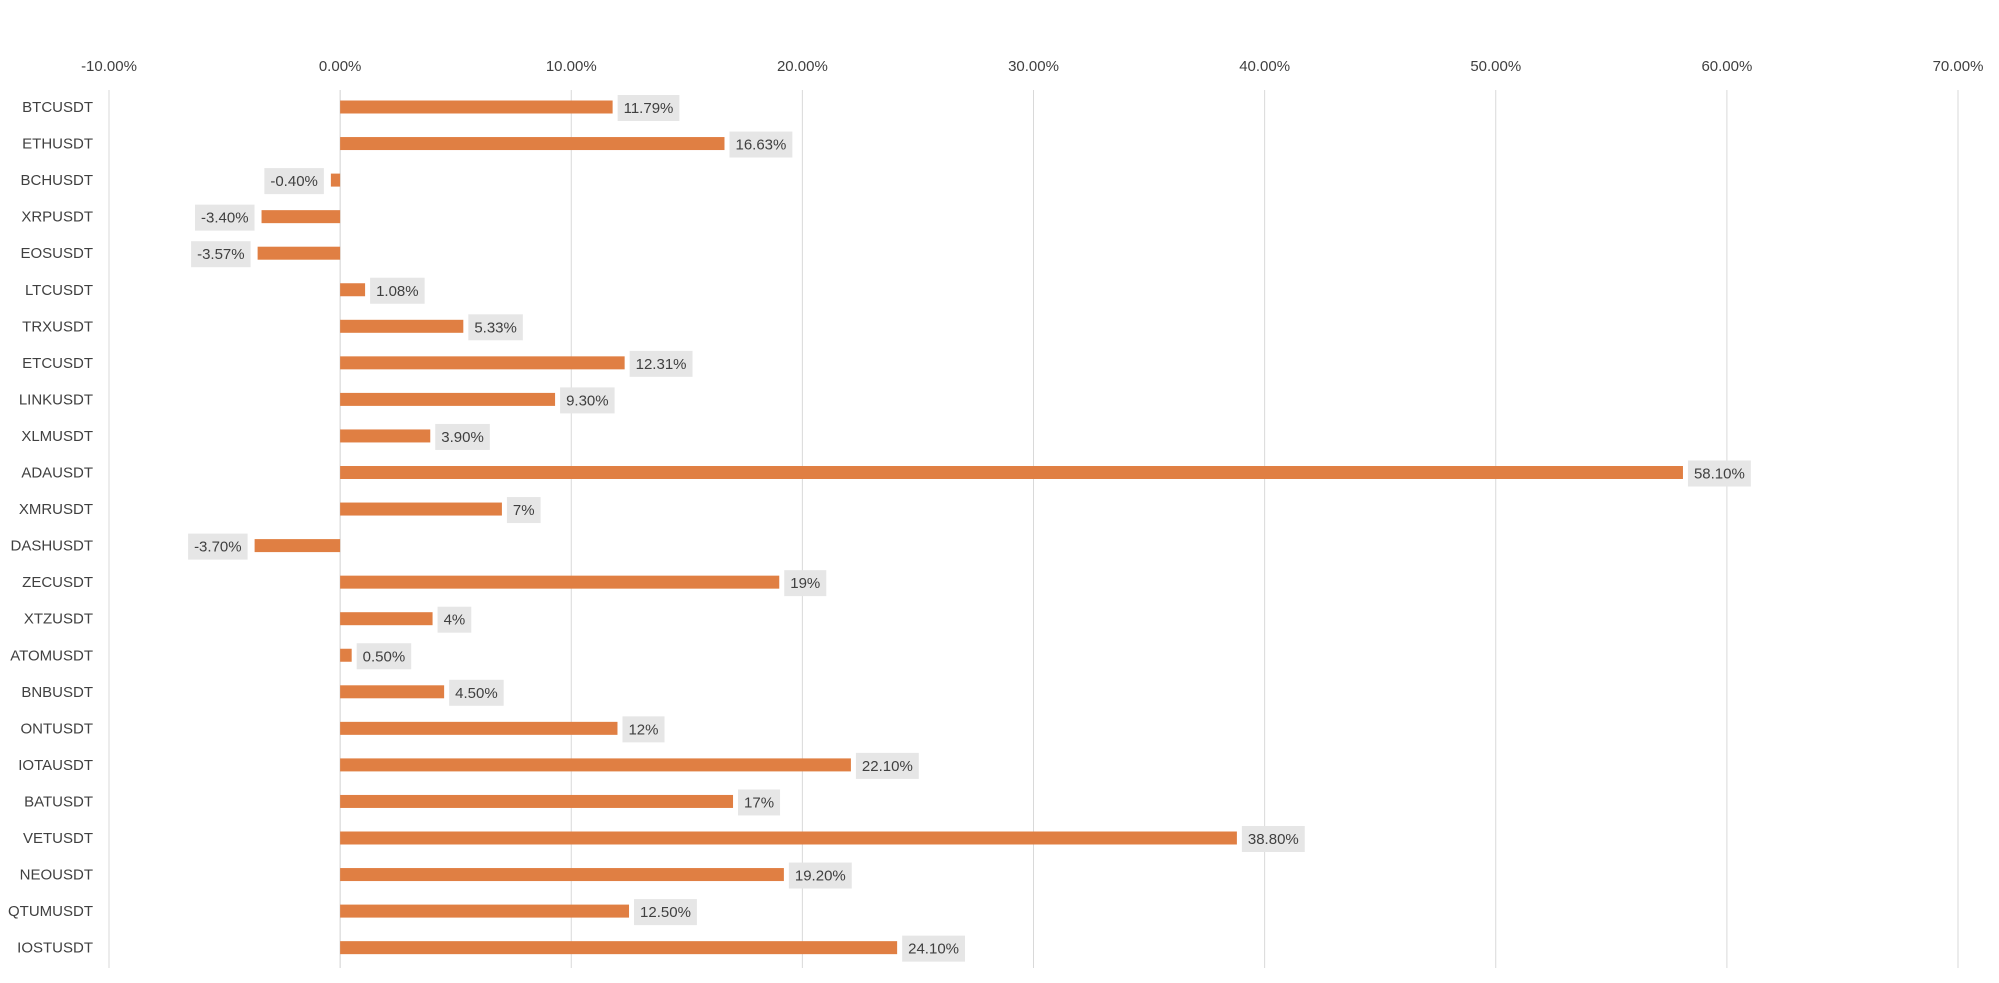  Describe the element at coordinates (1495, 66) in the screenshot. I see `x-tick-label: 50.00%` at that location.